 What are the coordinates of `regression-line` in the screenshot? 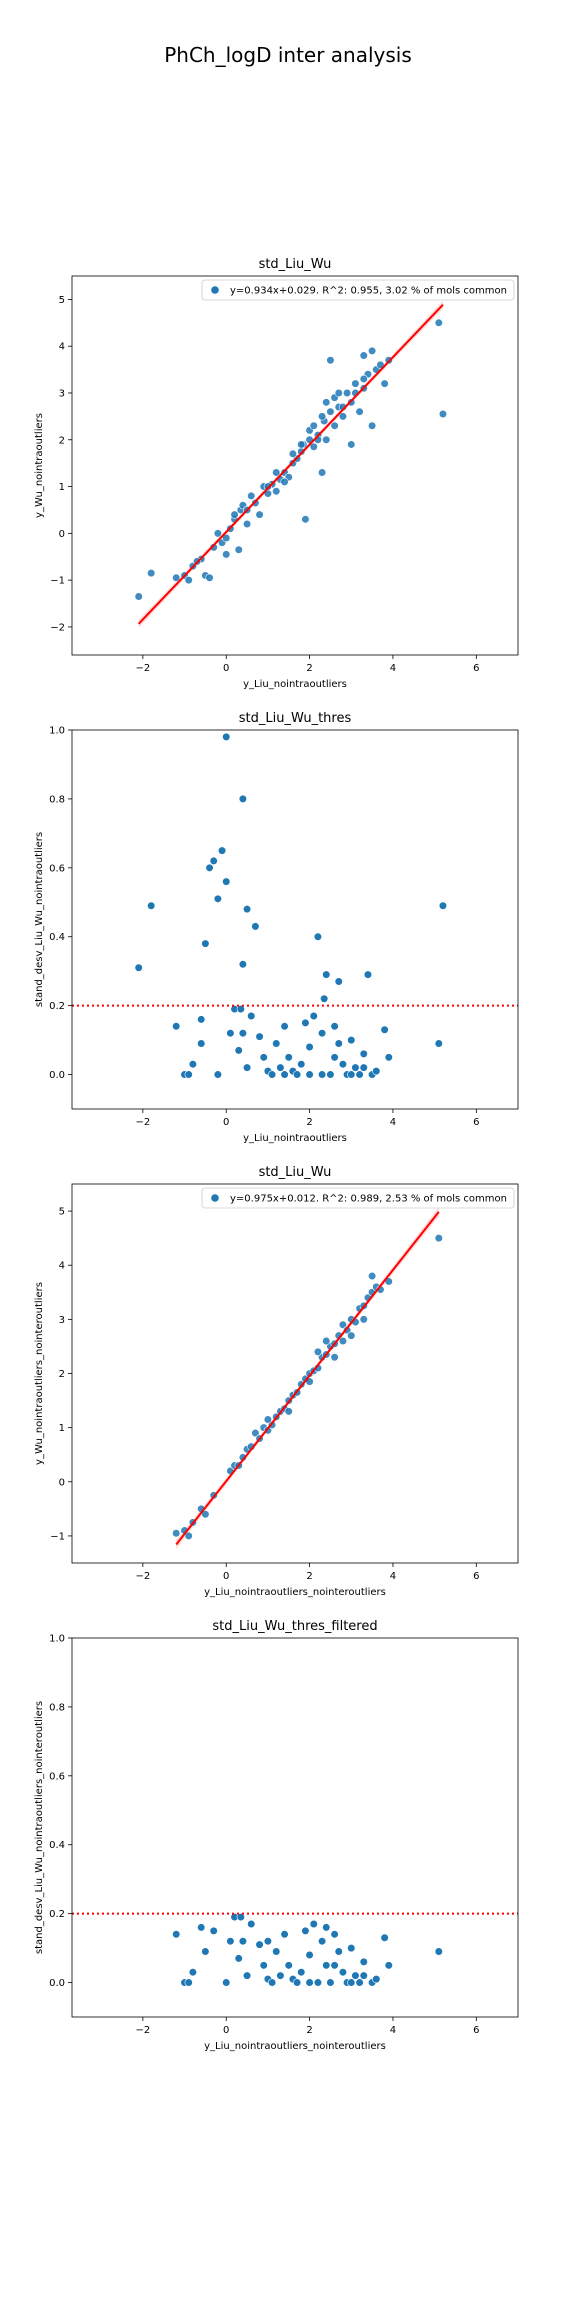 It's located at (307, 1378).